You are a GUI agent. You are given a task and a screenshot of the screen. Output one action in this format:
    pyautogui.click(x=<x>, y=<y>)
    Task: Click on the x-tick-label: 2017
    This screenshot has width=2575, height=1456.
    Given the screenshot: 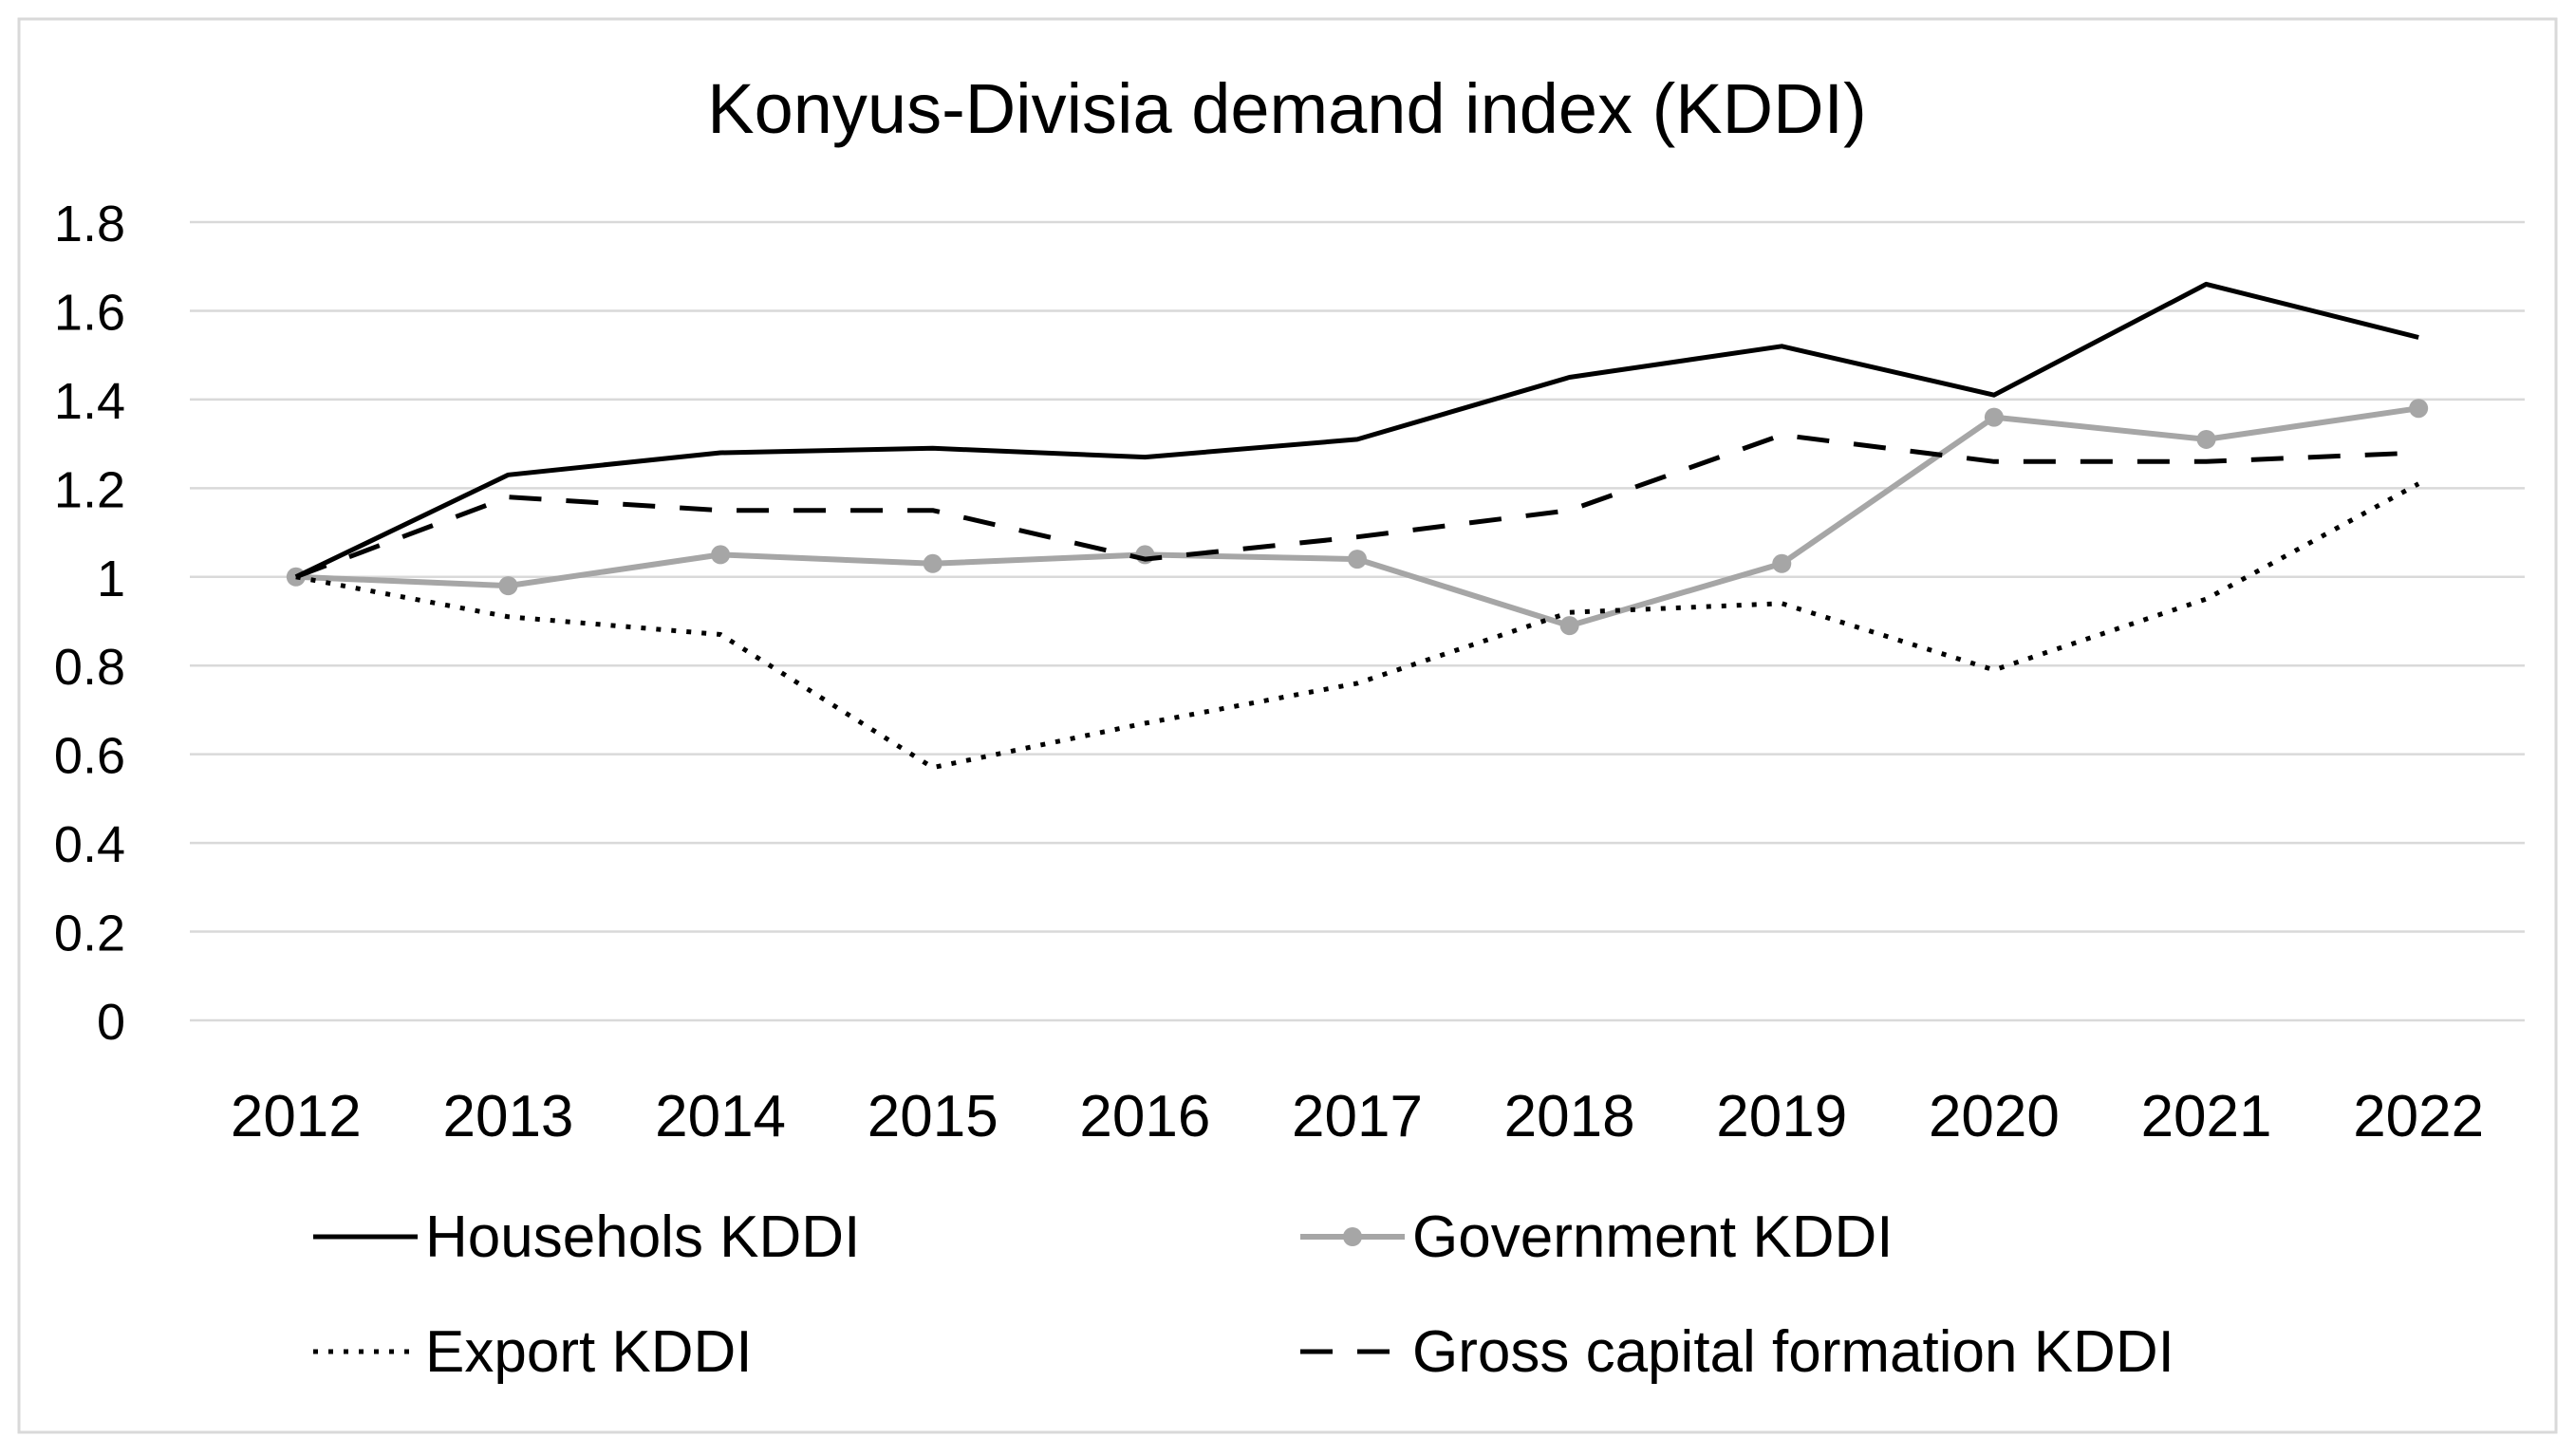 What is the action you would take?
    pyautogui.click(x=1357, y=1116)
    